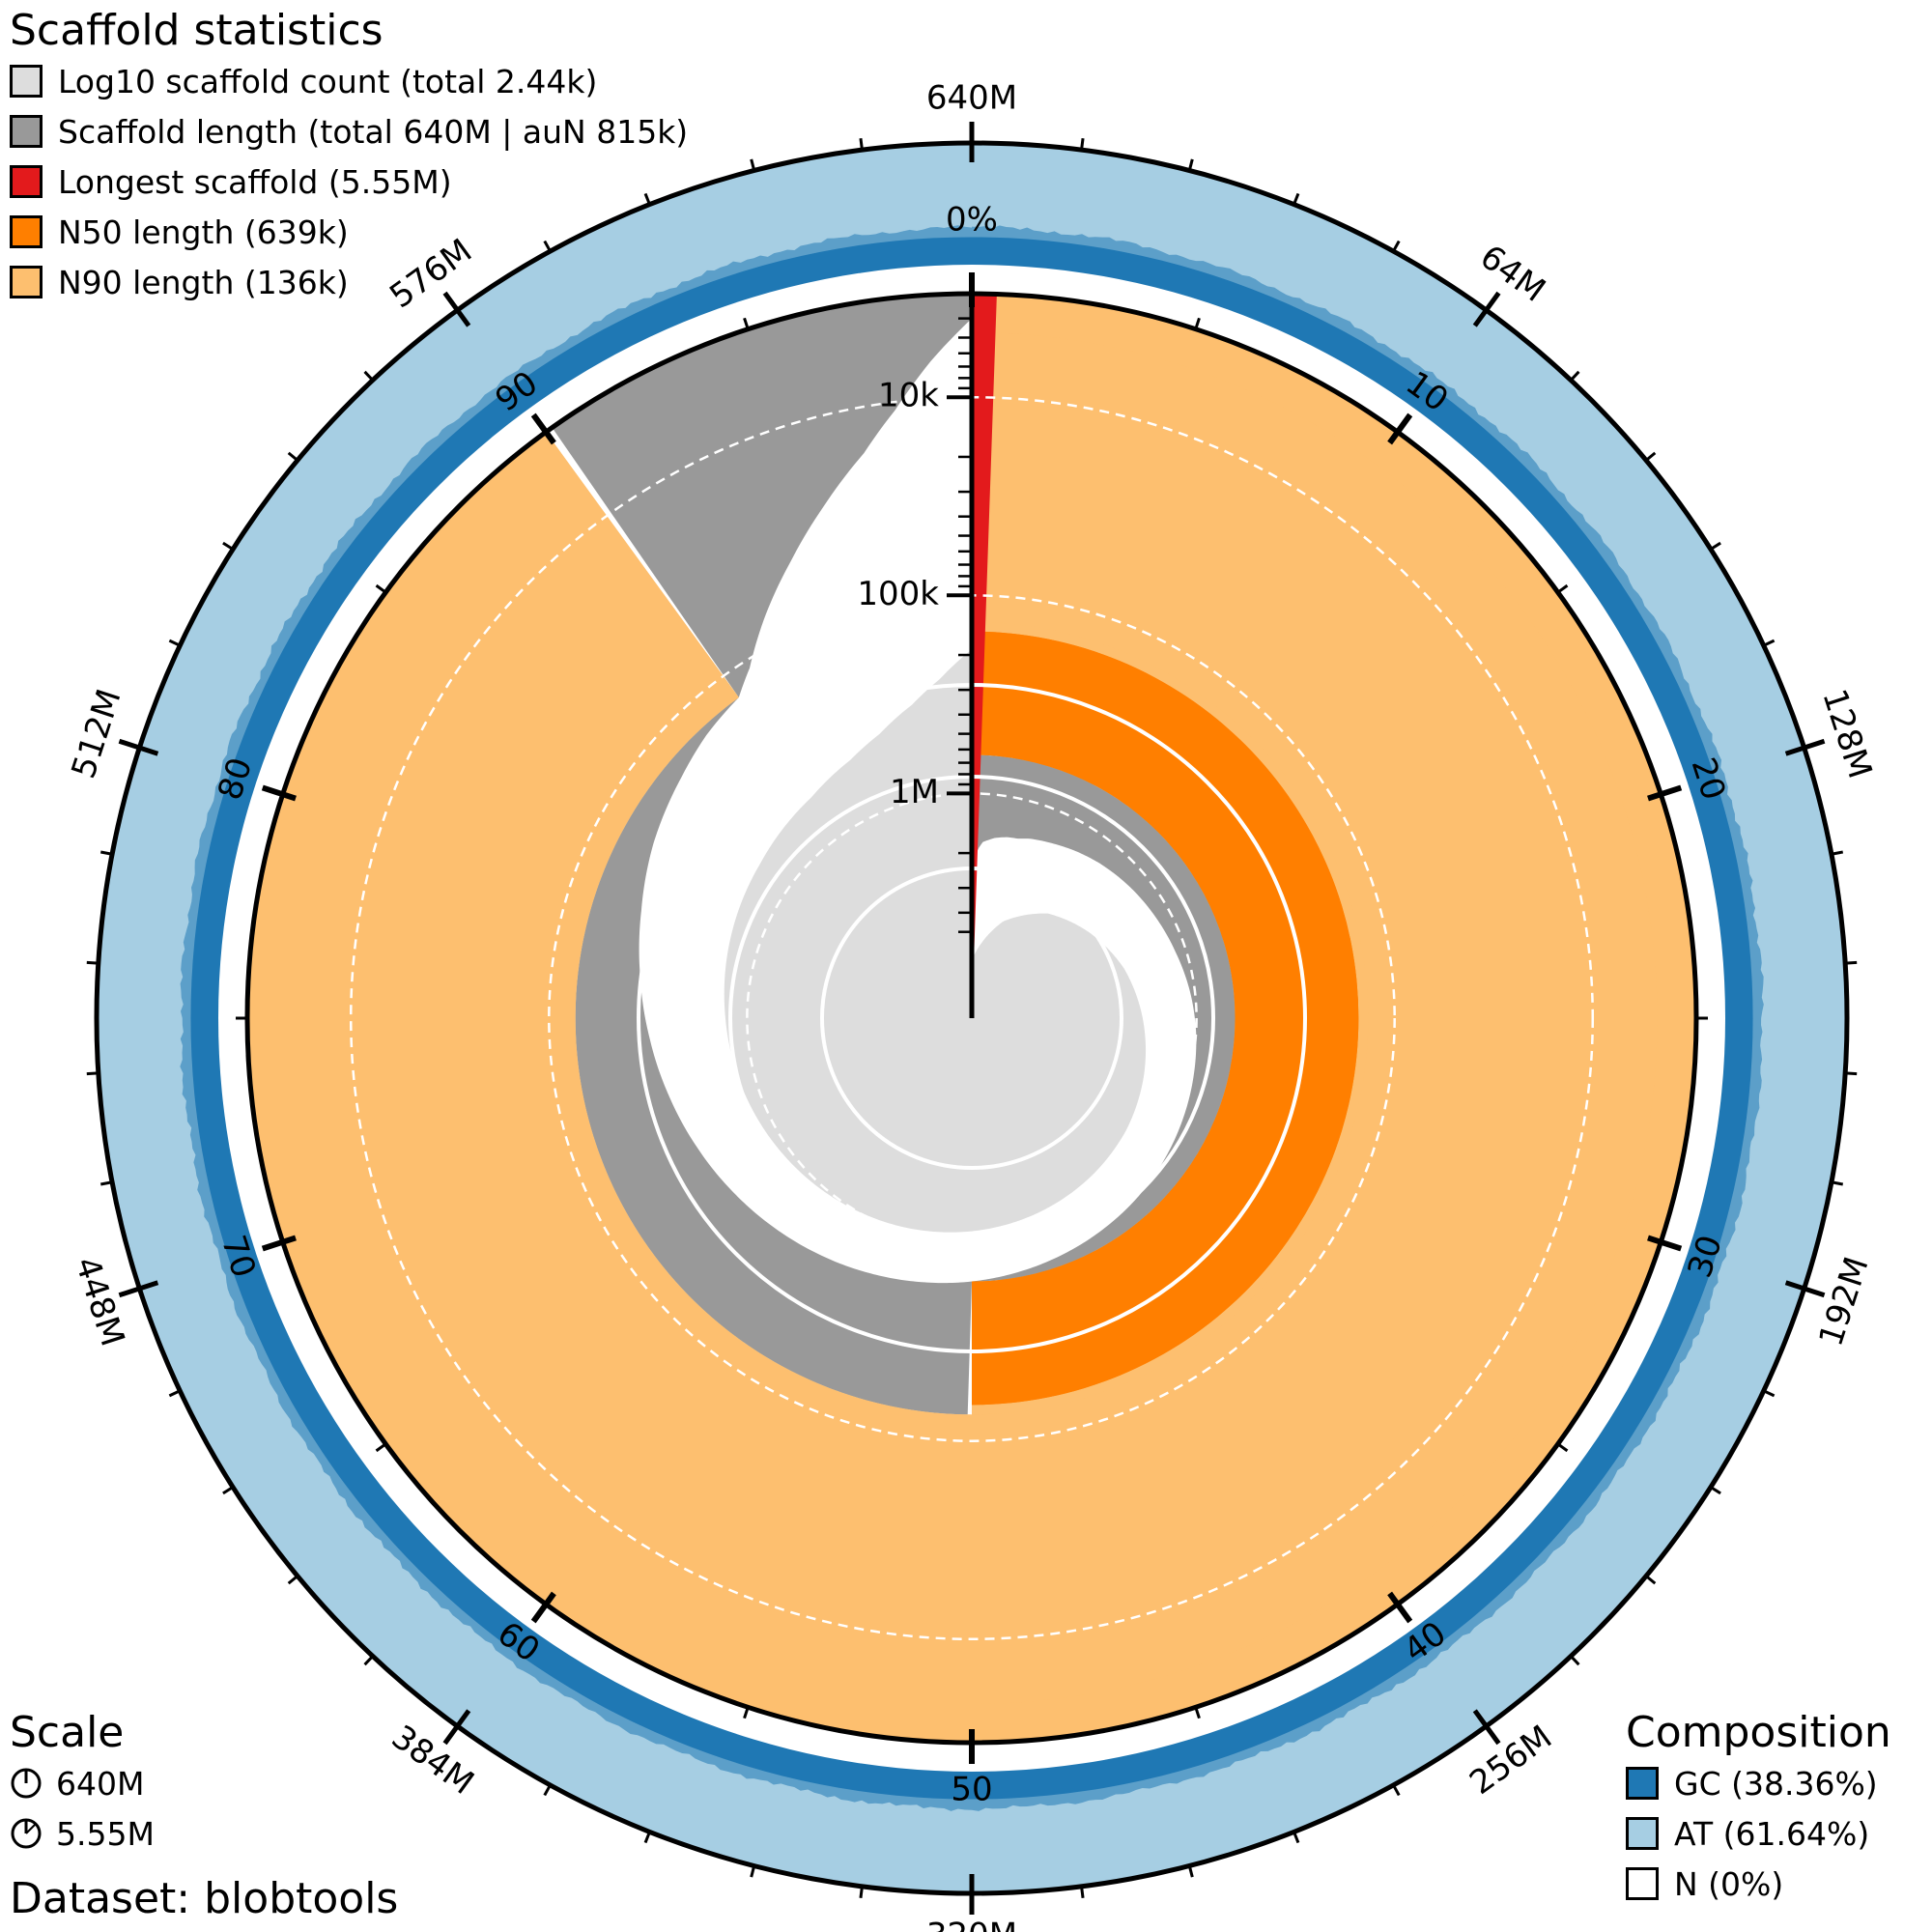 The height and width of the screenshot is (1932, 1932). Describe the element at coordinates (373, 131) in the screenshot. I see `legend-label: Scaffold length (total 640M | auN 815k)` at that location.